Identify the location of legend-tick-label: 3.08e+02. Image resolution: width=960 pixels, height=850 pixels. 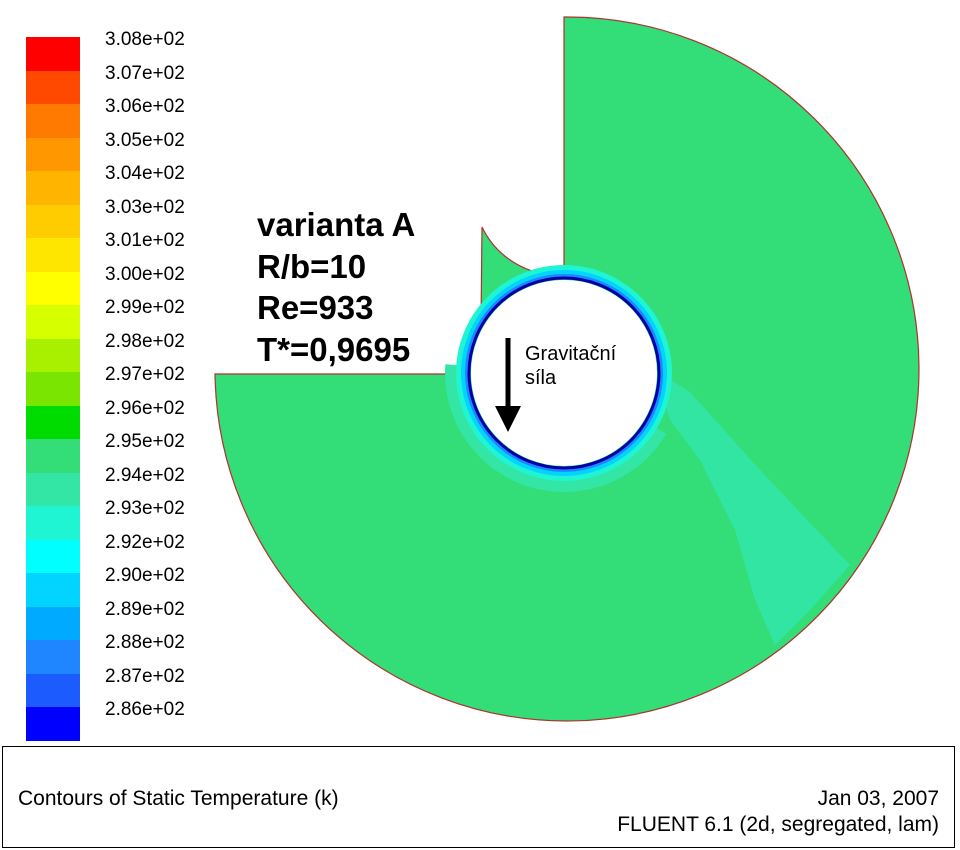
(145, 39).